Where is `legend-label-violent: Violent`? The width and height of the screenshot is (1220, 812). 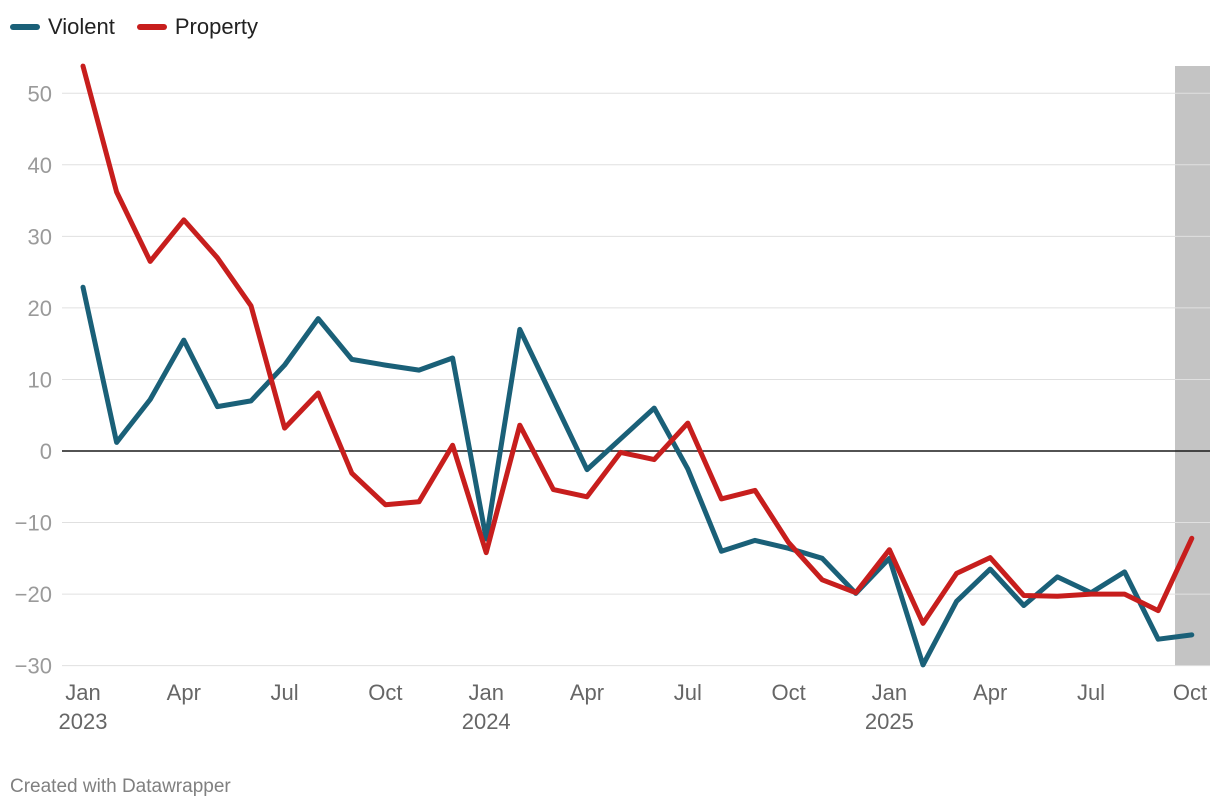 legend-label-violent: Violent is located at coordinates (81, 26).